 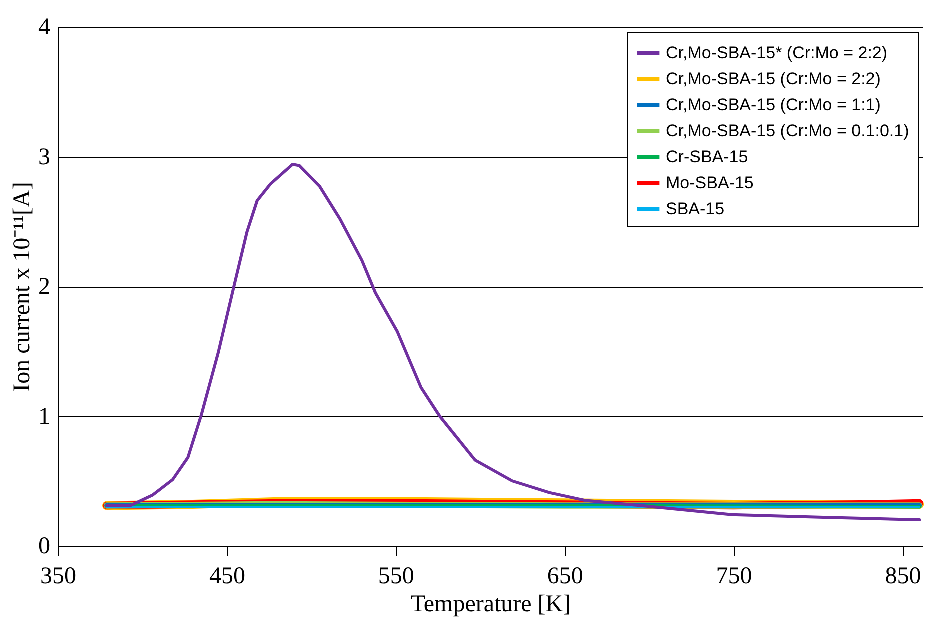 What do you see at coordinates (44, 417) in the screenshot?
I see `y-tick-label: 1` at bounding box center [44, 417].